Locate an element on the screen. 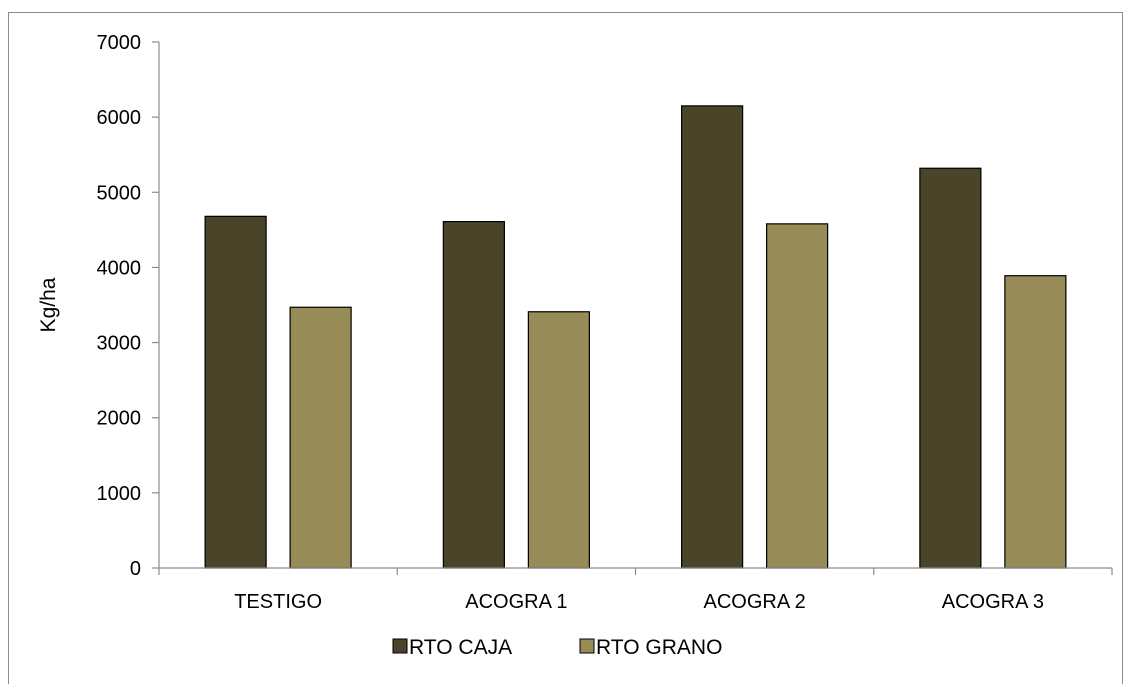  x-tick-label: TESTIGO is located at coordinates (278, 602).